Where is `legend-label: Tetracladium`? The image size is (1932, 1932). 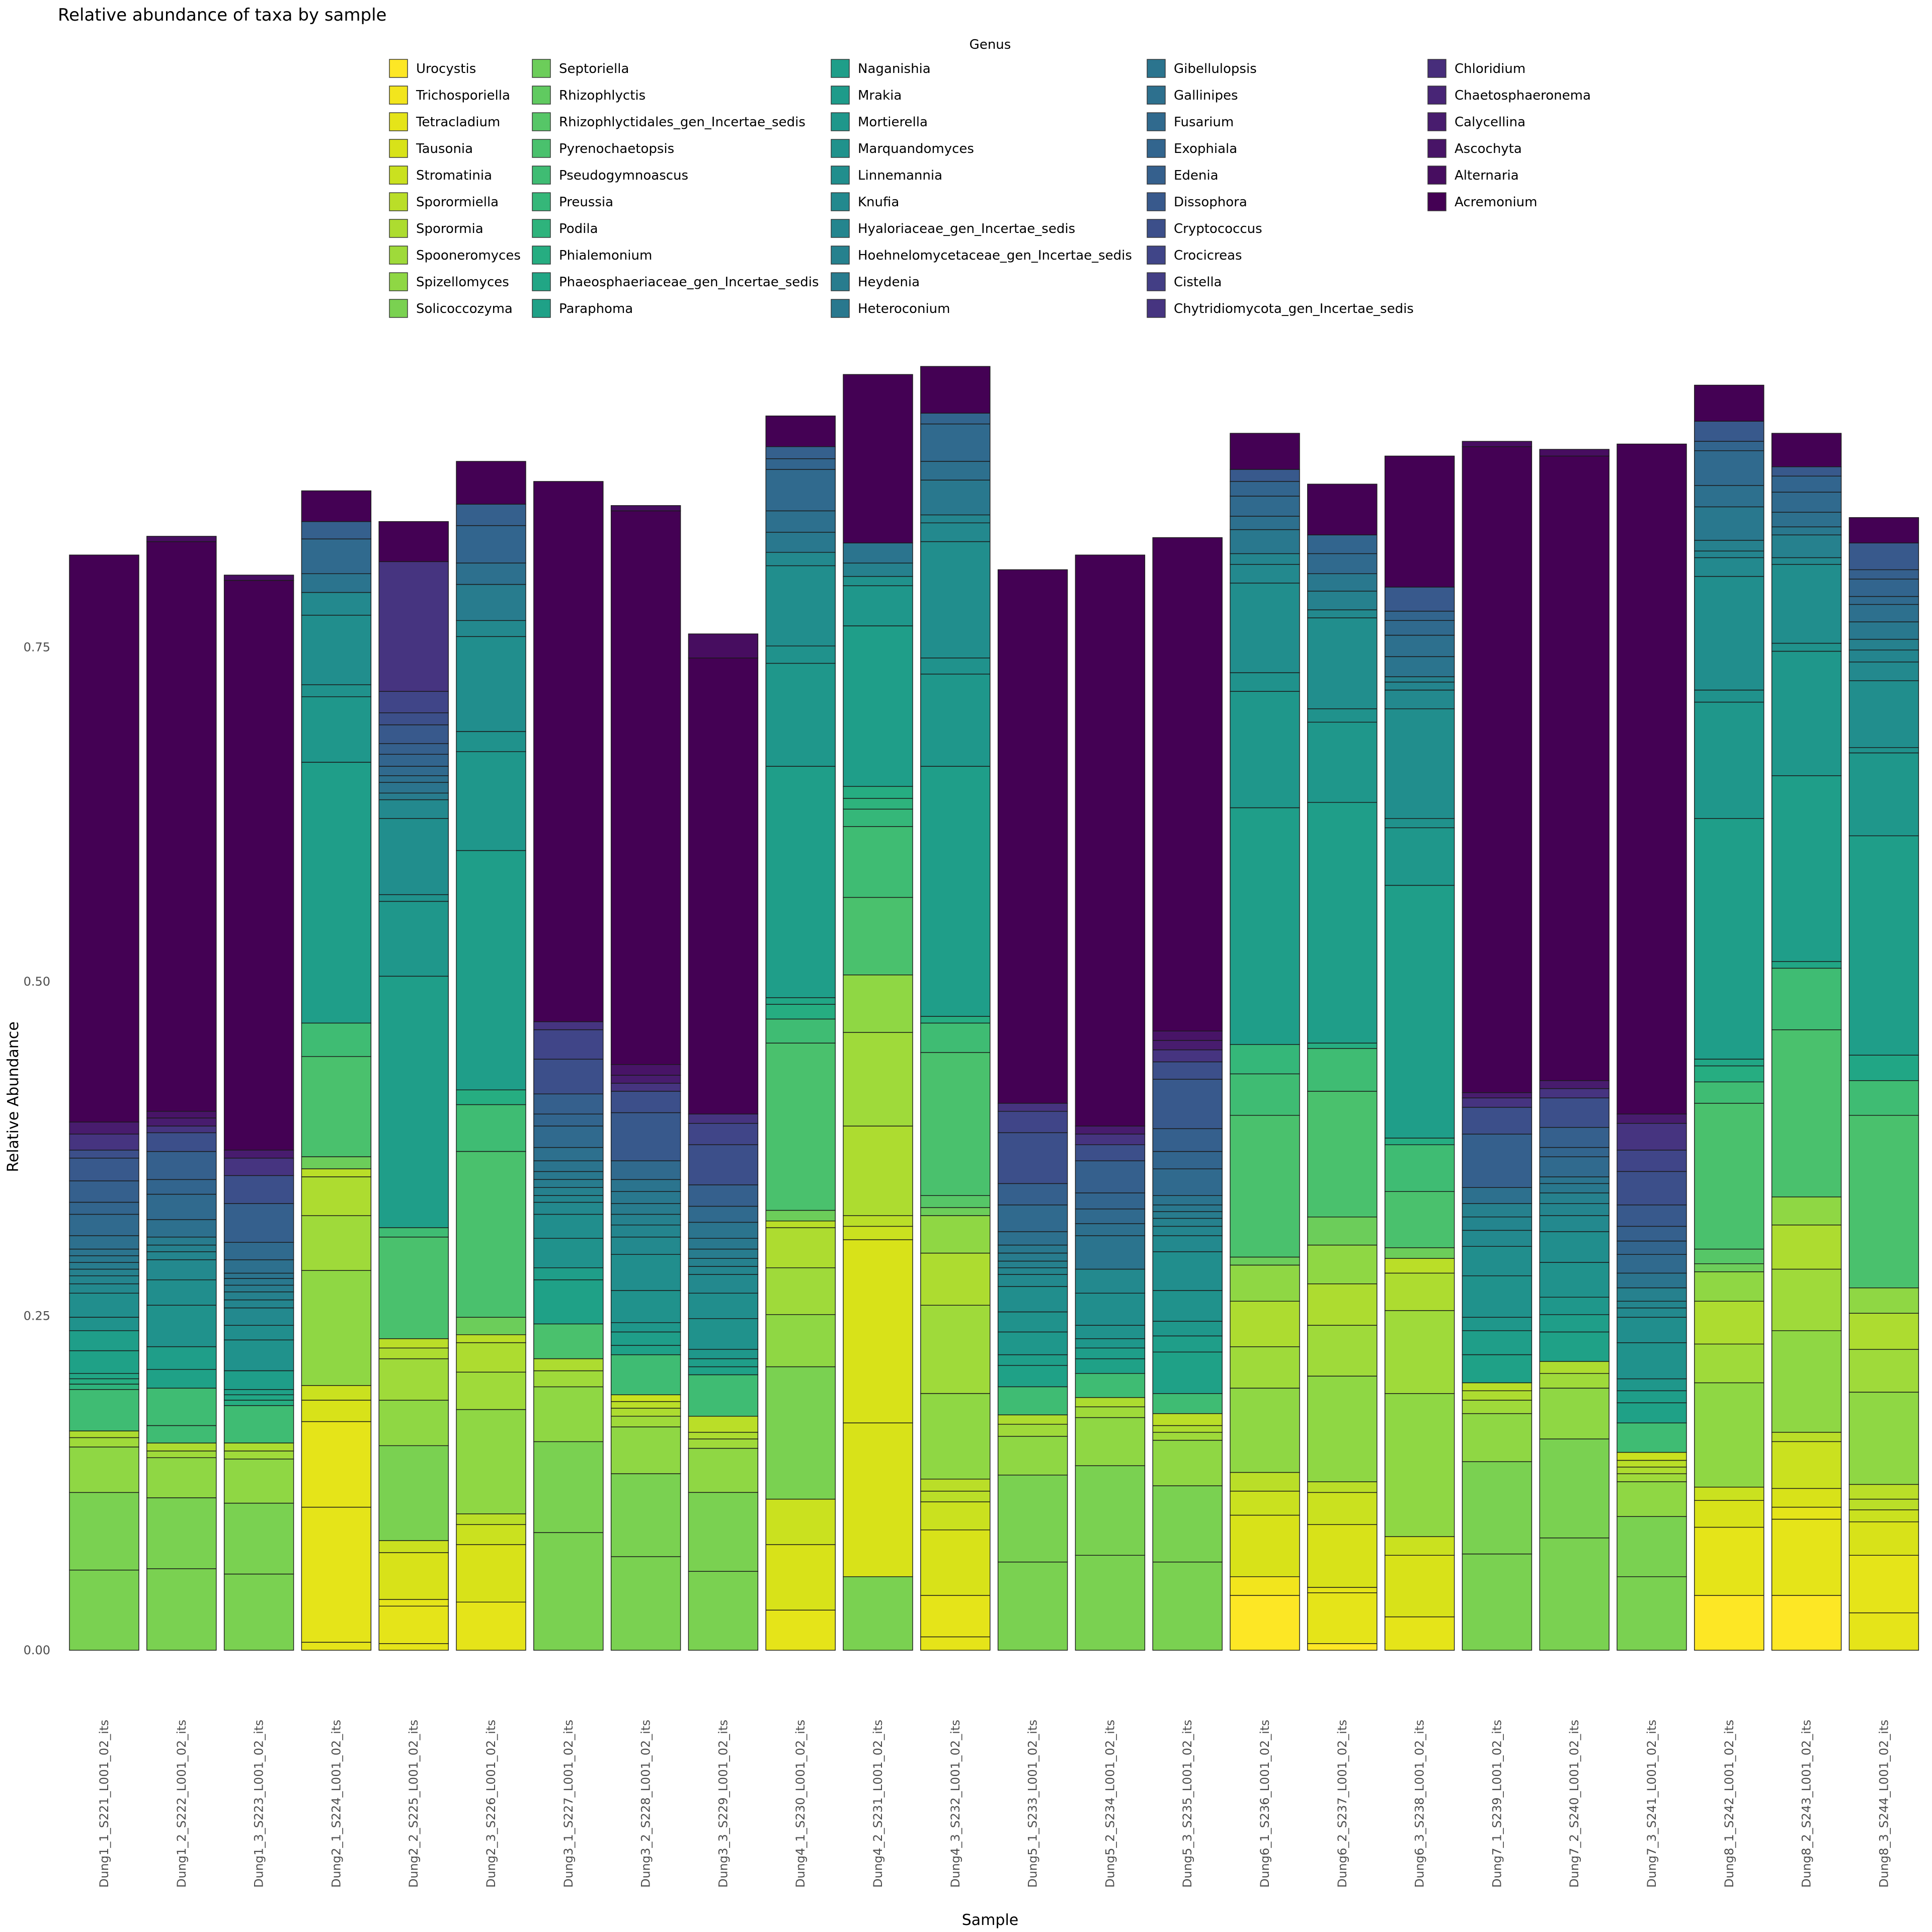
legend-label: Tetracladium is located at coordinates (458, 123).